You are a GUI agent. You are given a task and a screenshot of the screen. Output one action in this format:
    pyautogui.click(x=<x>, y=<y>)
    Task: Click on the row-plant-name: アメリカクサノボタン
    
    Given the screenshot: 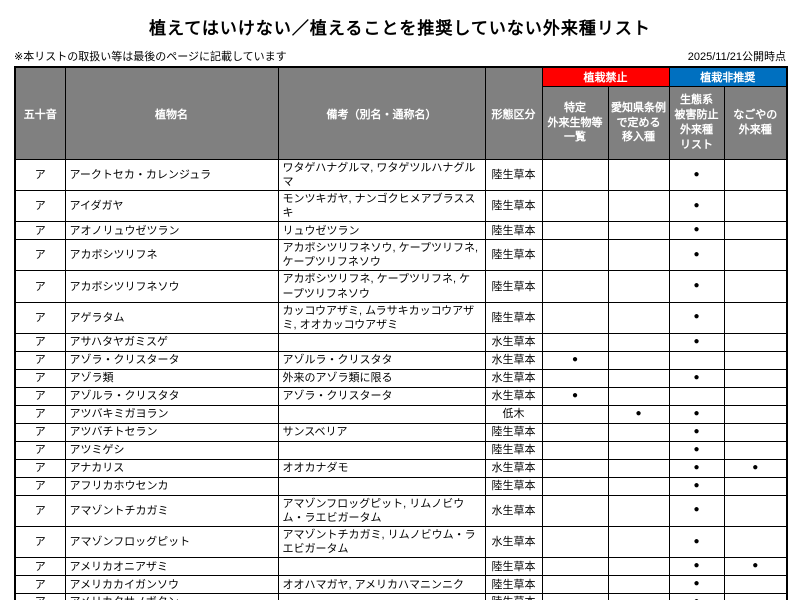 What is the action you would take?
    pyautogui.click(x=171, y=596)
    